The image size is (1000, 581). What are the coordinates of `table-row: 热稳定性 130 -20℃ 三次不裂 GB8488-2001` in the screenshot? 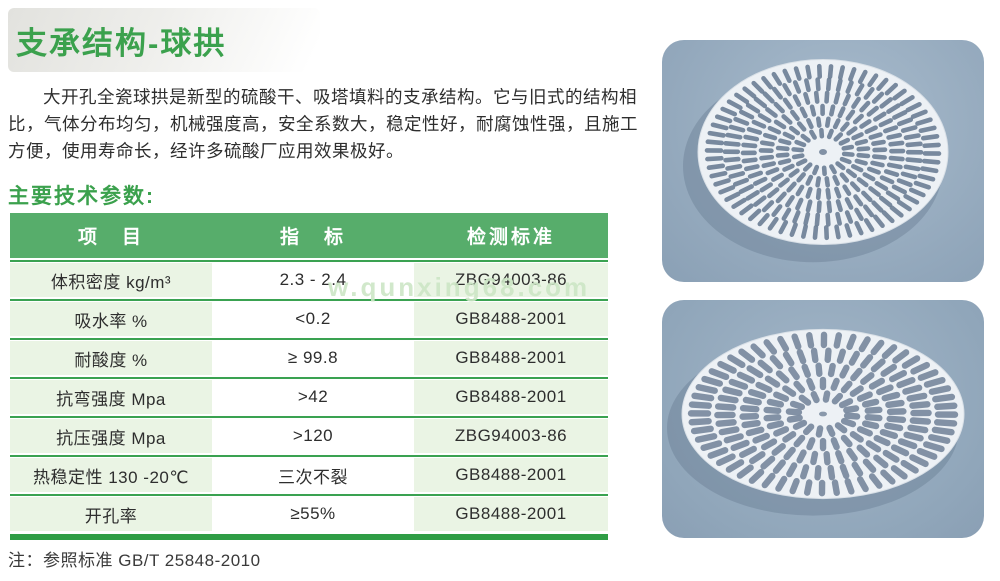 It's located at (309, 473).